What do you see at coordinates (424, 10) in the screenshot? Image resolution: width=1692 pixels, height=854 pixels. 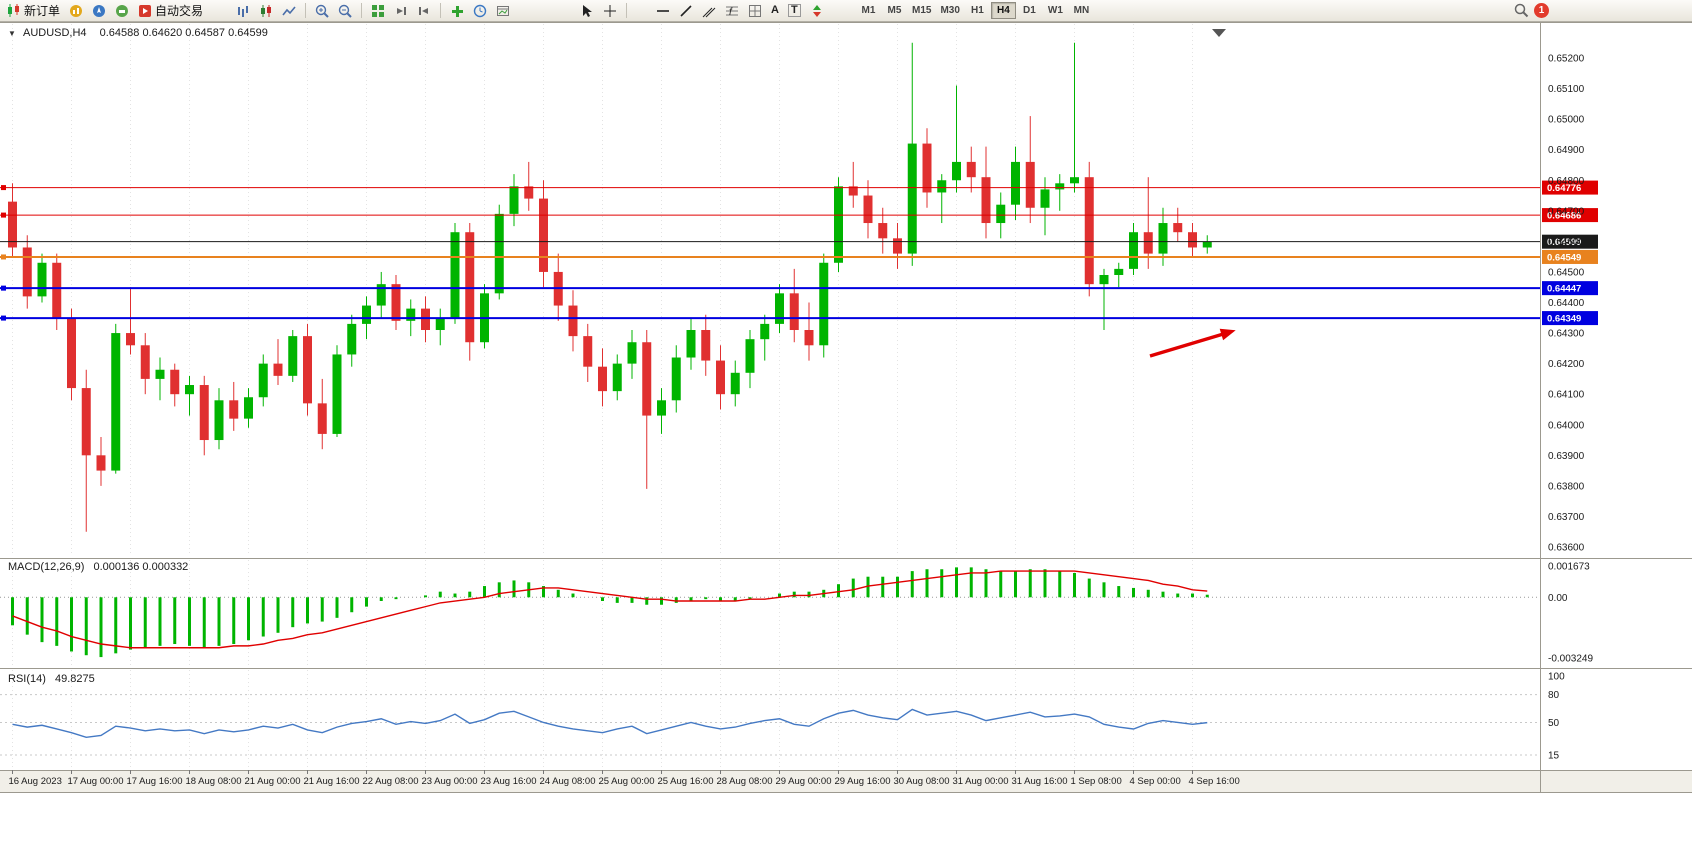 I see `chart-shift-button` at bounding box center [424, 10].